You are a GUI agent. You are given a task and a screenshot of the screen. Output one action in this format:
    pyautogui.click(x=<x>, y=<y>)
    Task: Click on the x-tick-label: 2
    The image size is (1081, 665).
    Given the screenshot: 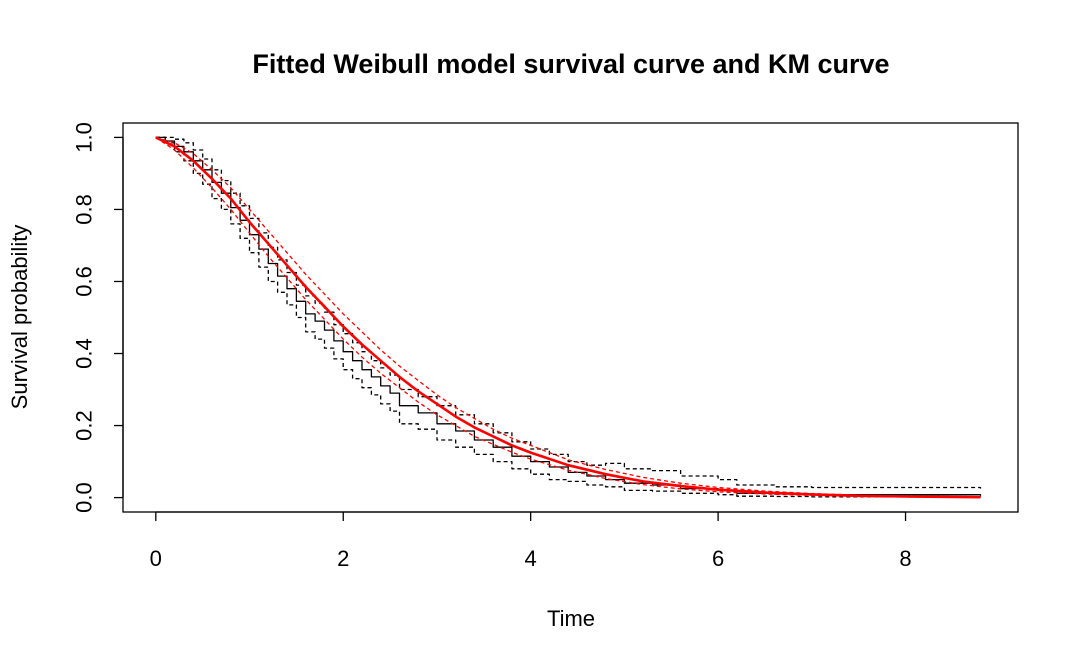 What is the action you would take?
    pyautogui.click(x=343, y=558)
    